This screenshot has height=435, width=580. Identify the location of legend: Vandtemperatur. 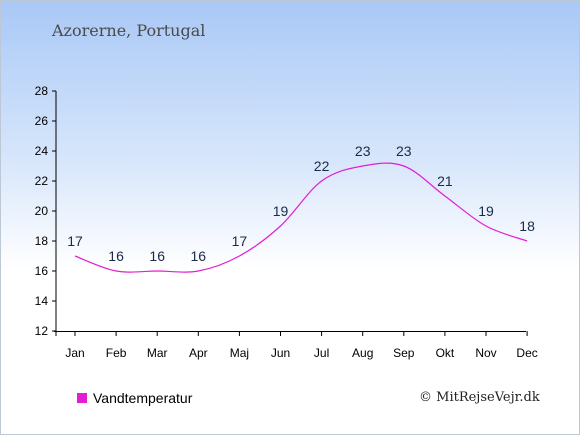
(134, 398).